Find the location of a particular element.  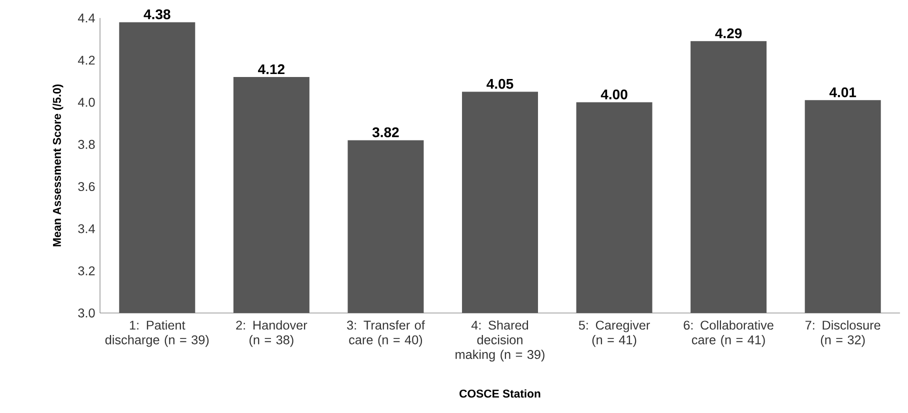

x-axis-title: COSCE Station is located at coordinates (500, 393).